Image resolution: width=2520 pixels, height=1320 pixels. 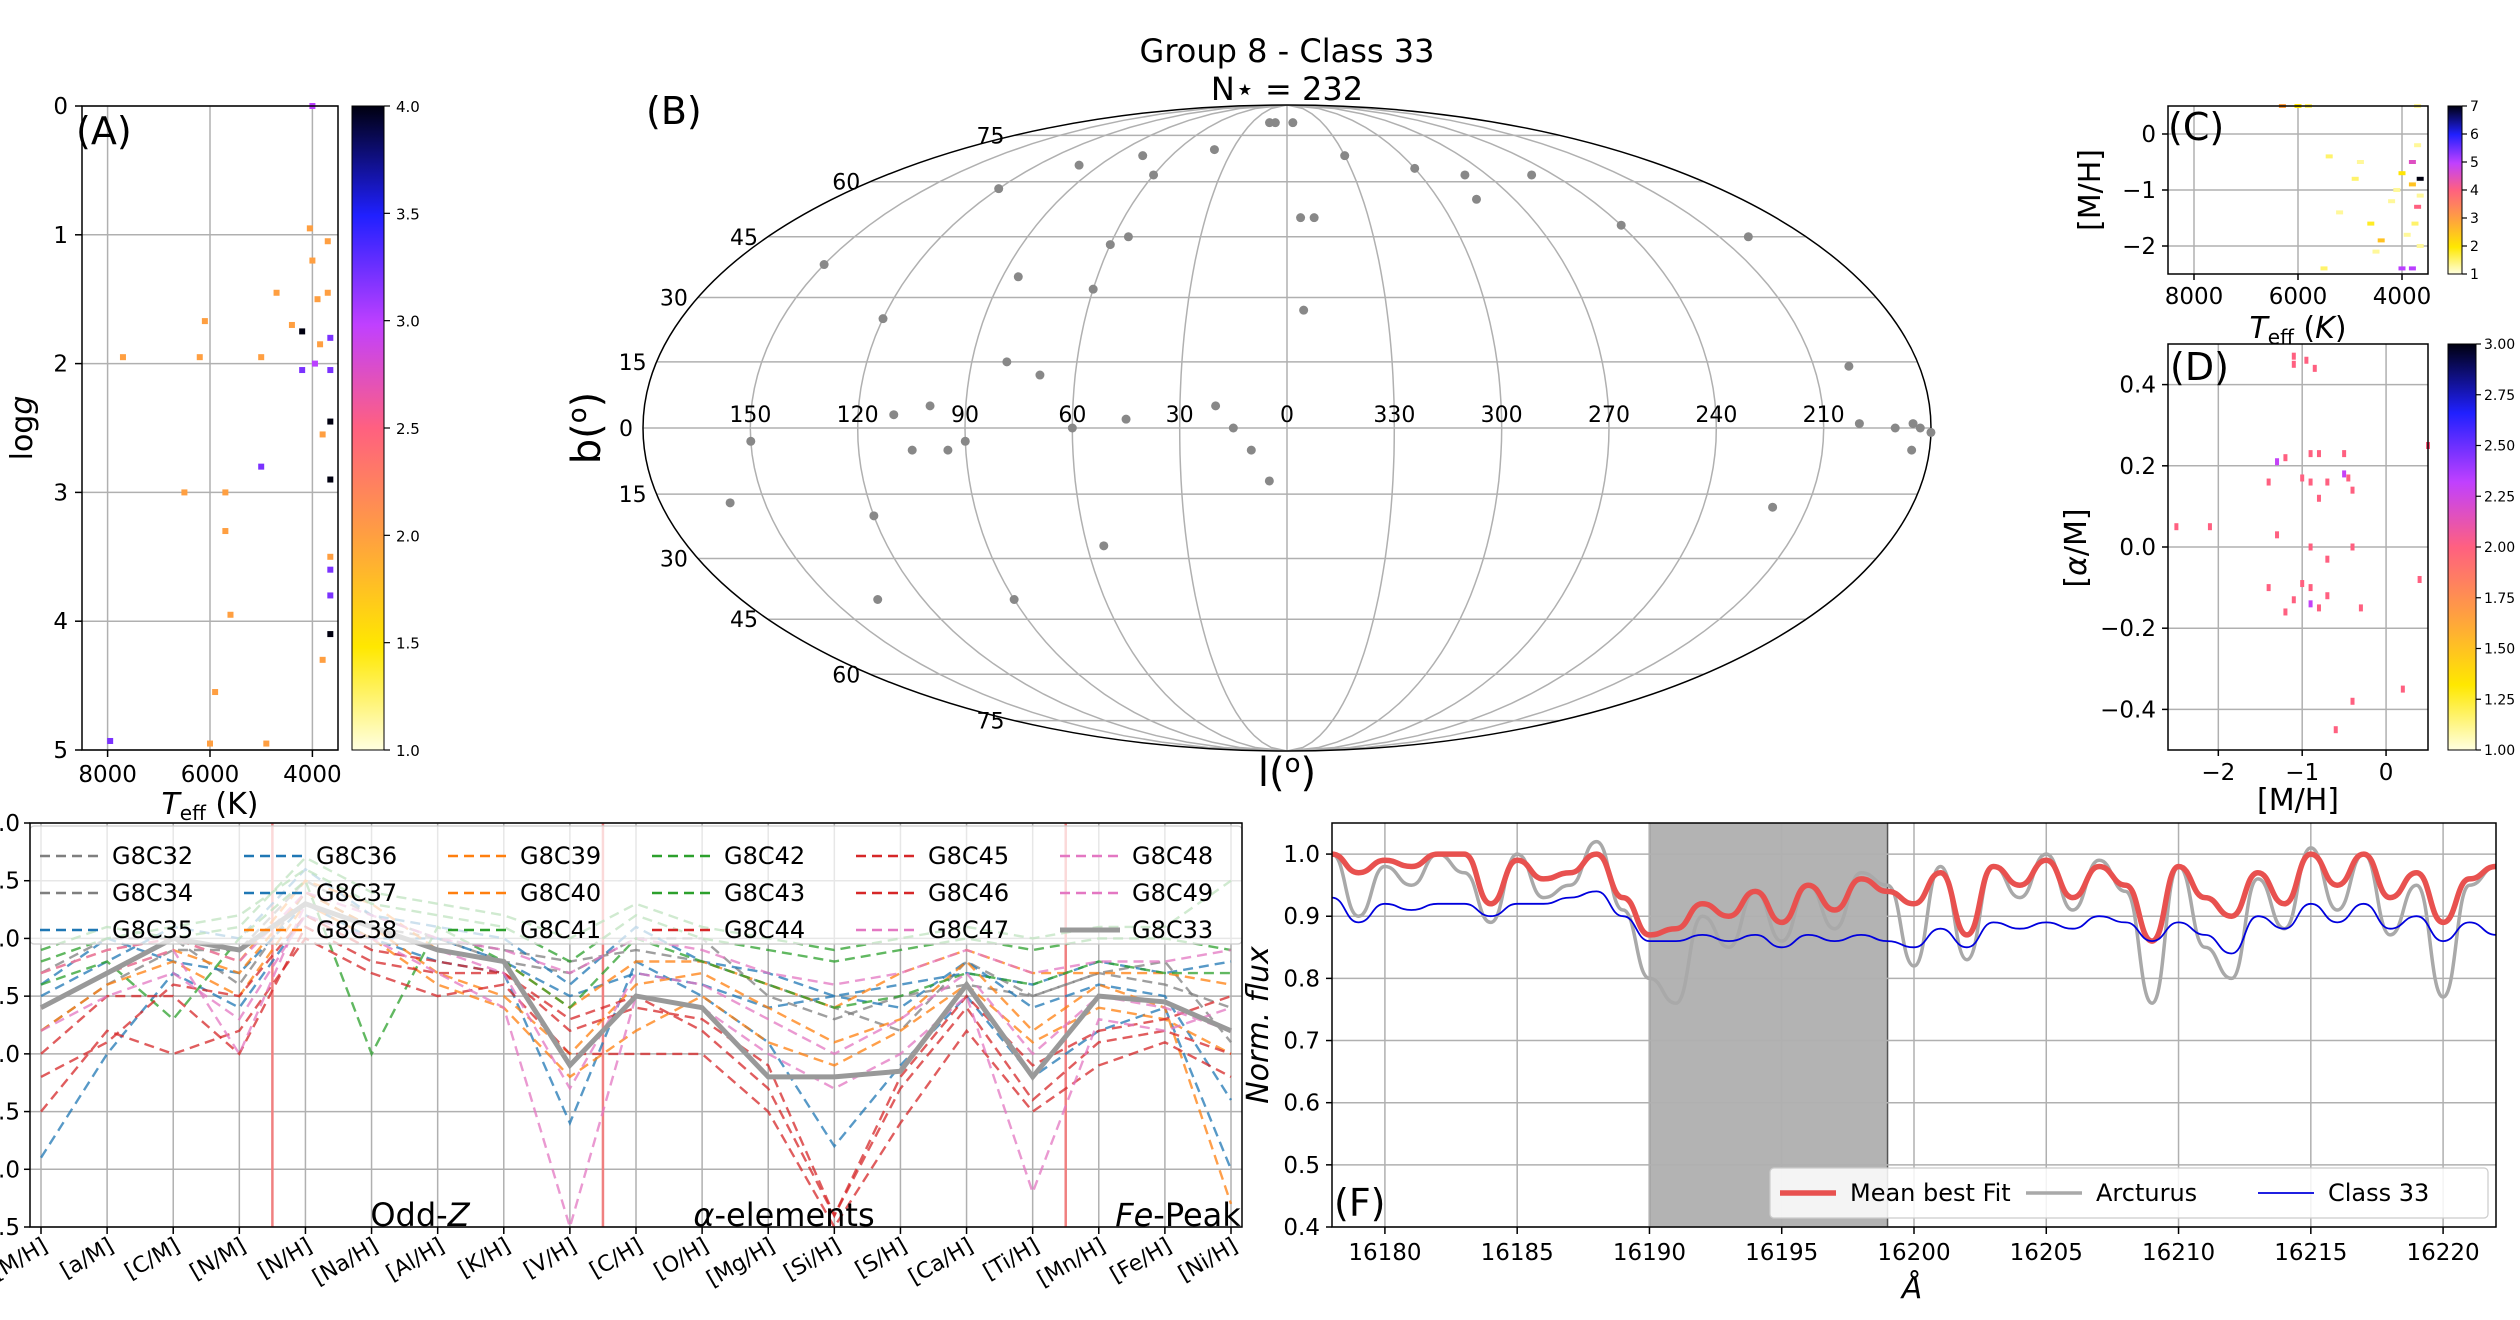 What do you see at coordinates (2298, 800) in the screenshot?
I see `panel-d-xlabel: [M/H]` at bounding box center [2298, 800].